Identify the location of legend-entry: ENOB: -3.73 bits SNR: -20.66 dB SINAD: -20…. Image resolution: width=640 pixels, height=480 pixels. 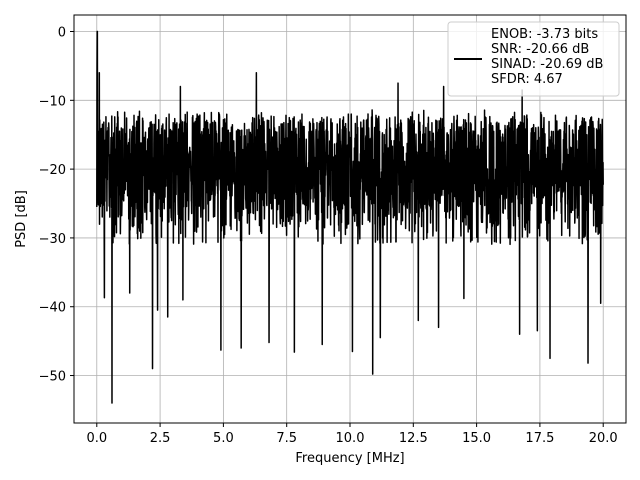
(547, 57).